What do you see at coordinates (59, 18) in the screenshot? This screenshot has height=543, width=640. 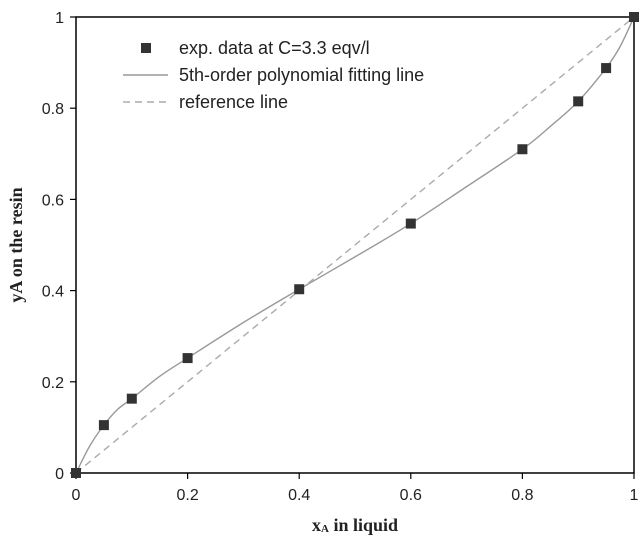 I see `y-tick-label: 1` at bounding box center [59, 18].